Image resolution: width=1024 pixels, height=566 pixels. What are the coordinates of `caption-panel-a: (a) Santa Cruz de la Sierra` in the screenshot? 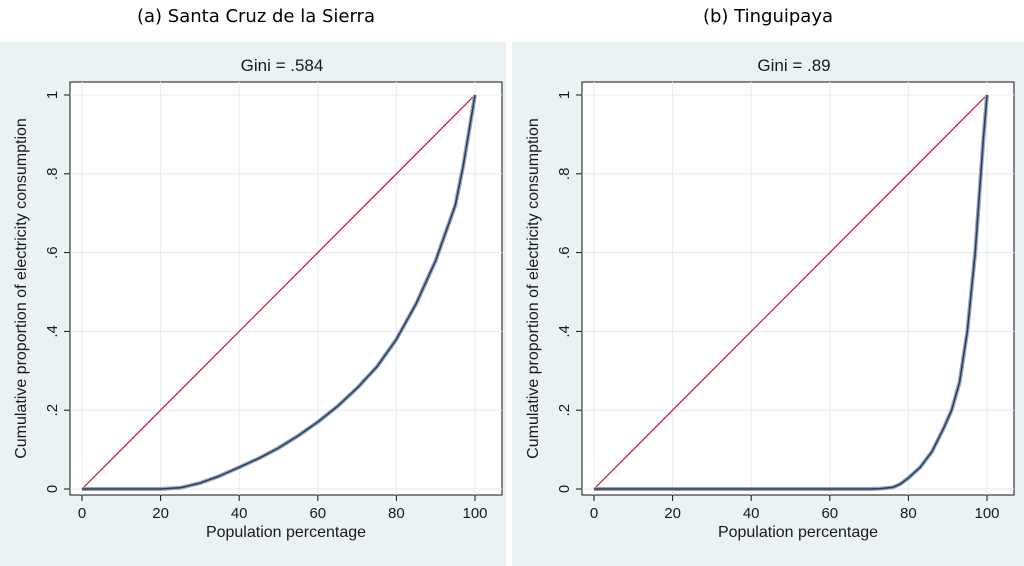 It's located at (255, 16).